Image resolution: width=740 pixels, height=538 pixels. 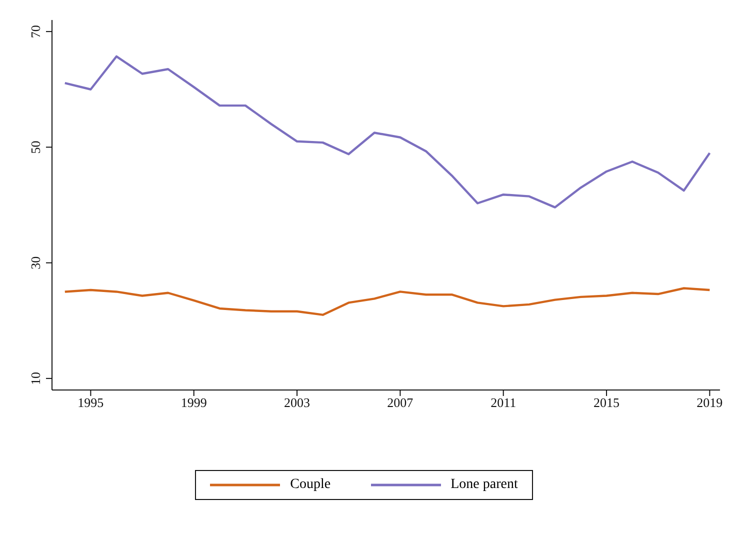 I want to click on x-tick-label: 2007, so click(x=400, y=402).